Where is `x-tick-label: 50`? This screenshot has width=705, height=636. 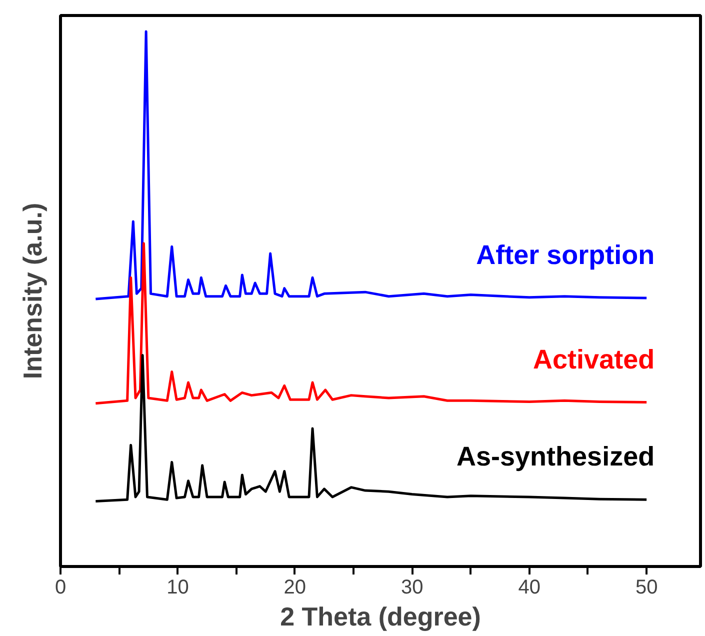
x-tick-label: 50 is located at coordinates (646, 587).